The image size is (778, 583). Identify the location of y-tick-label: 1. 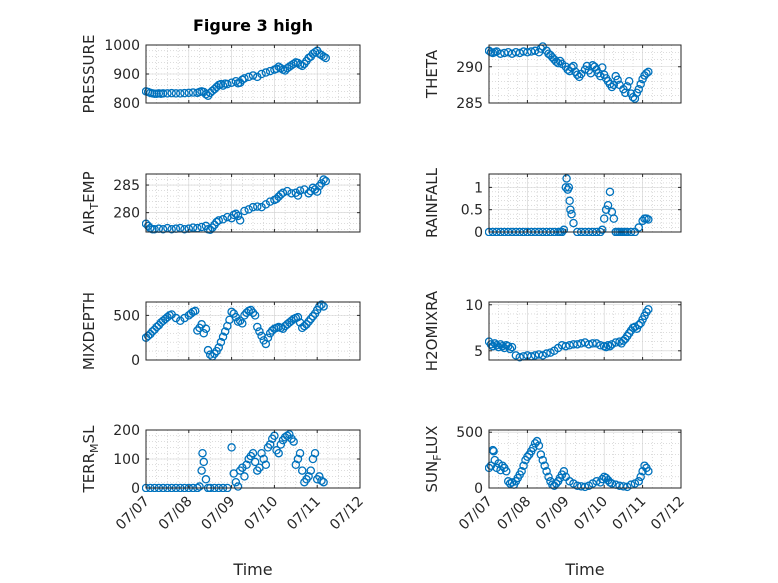
(478, 188).